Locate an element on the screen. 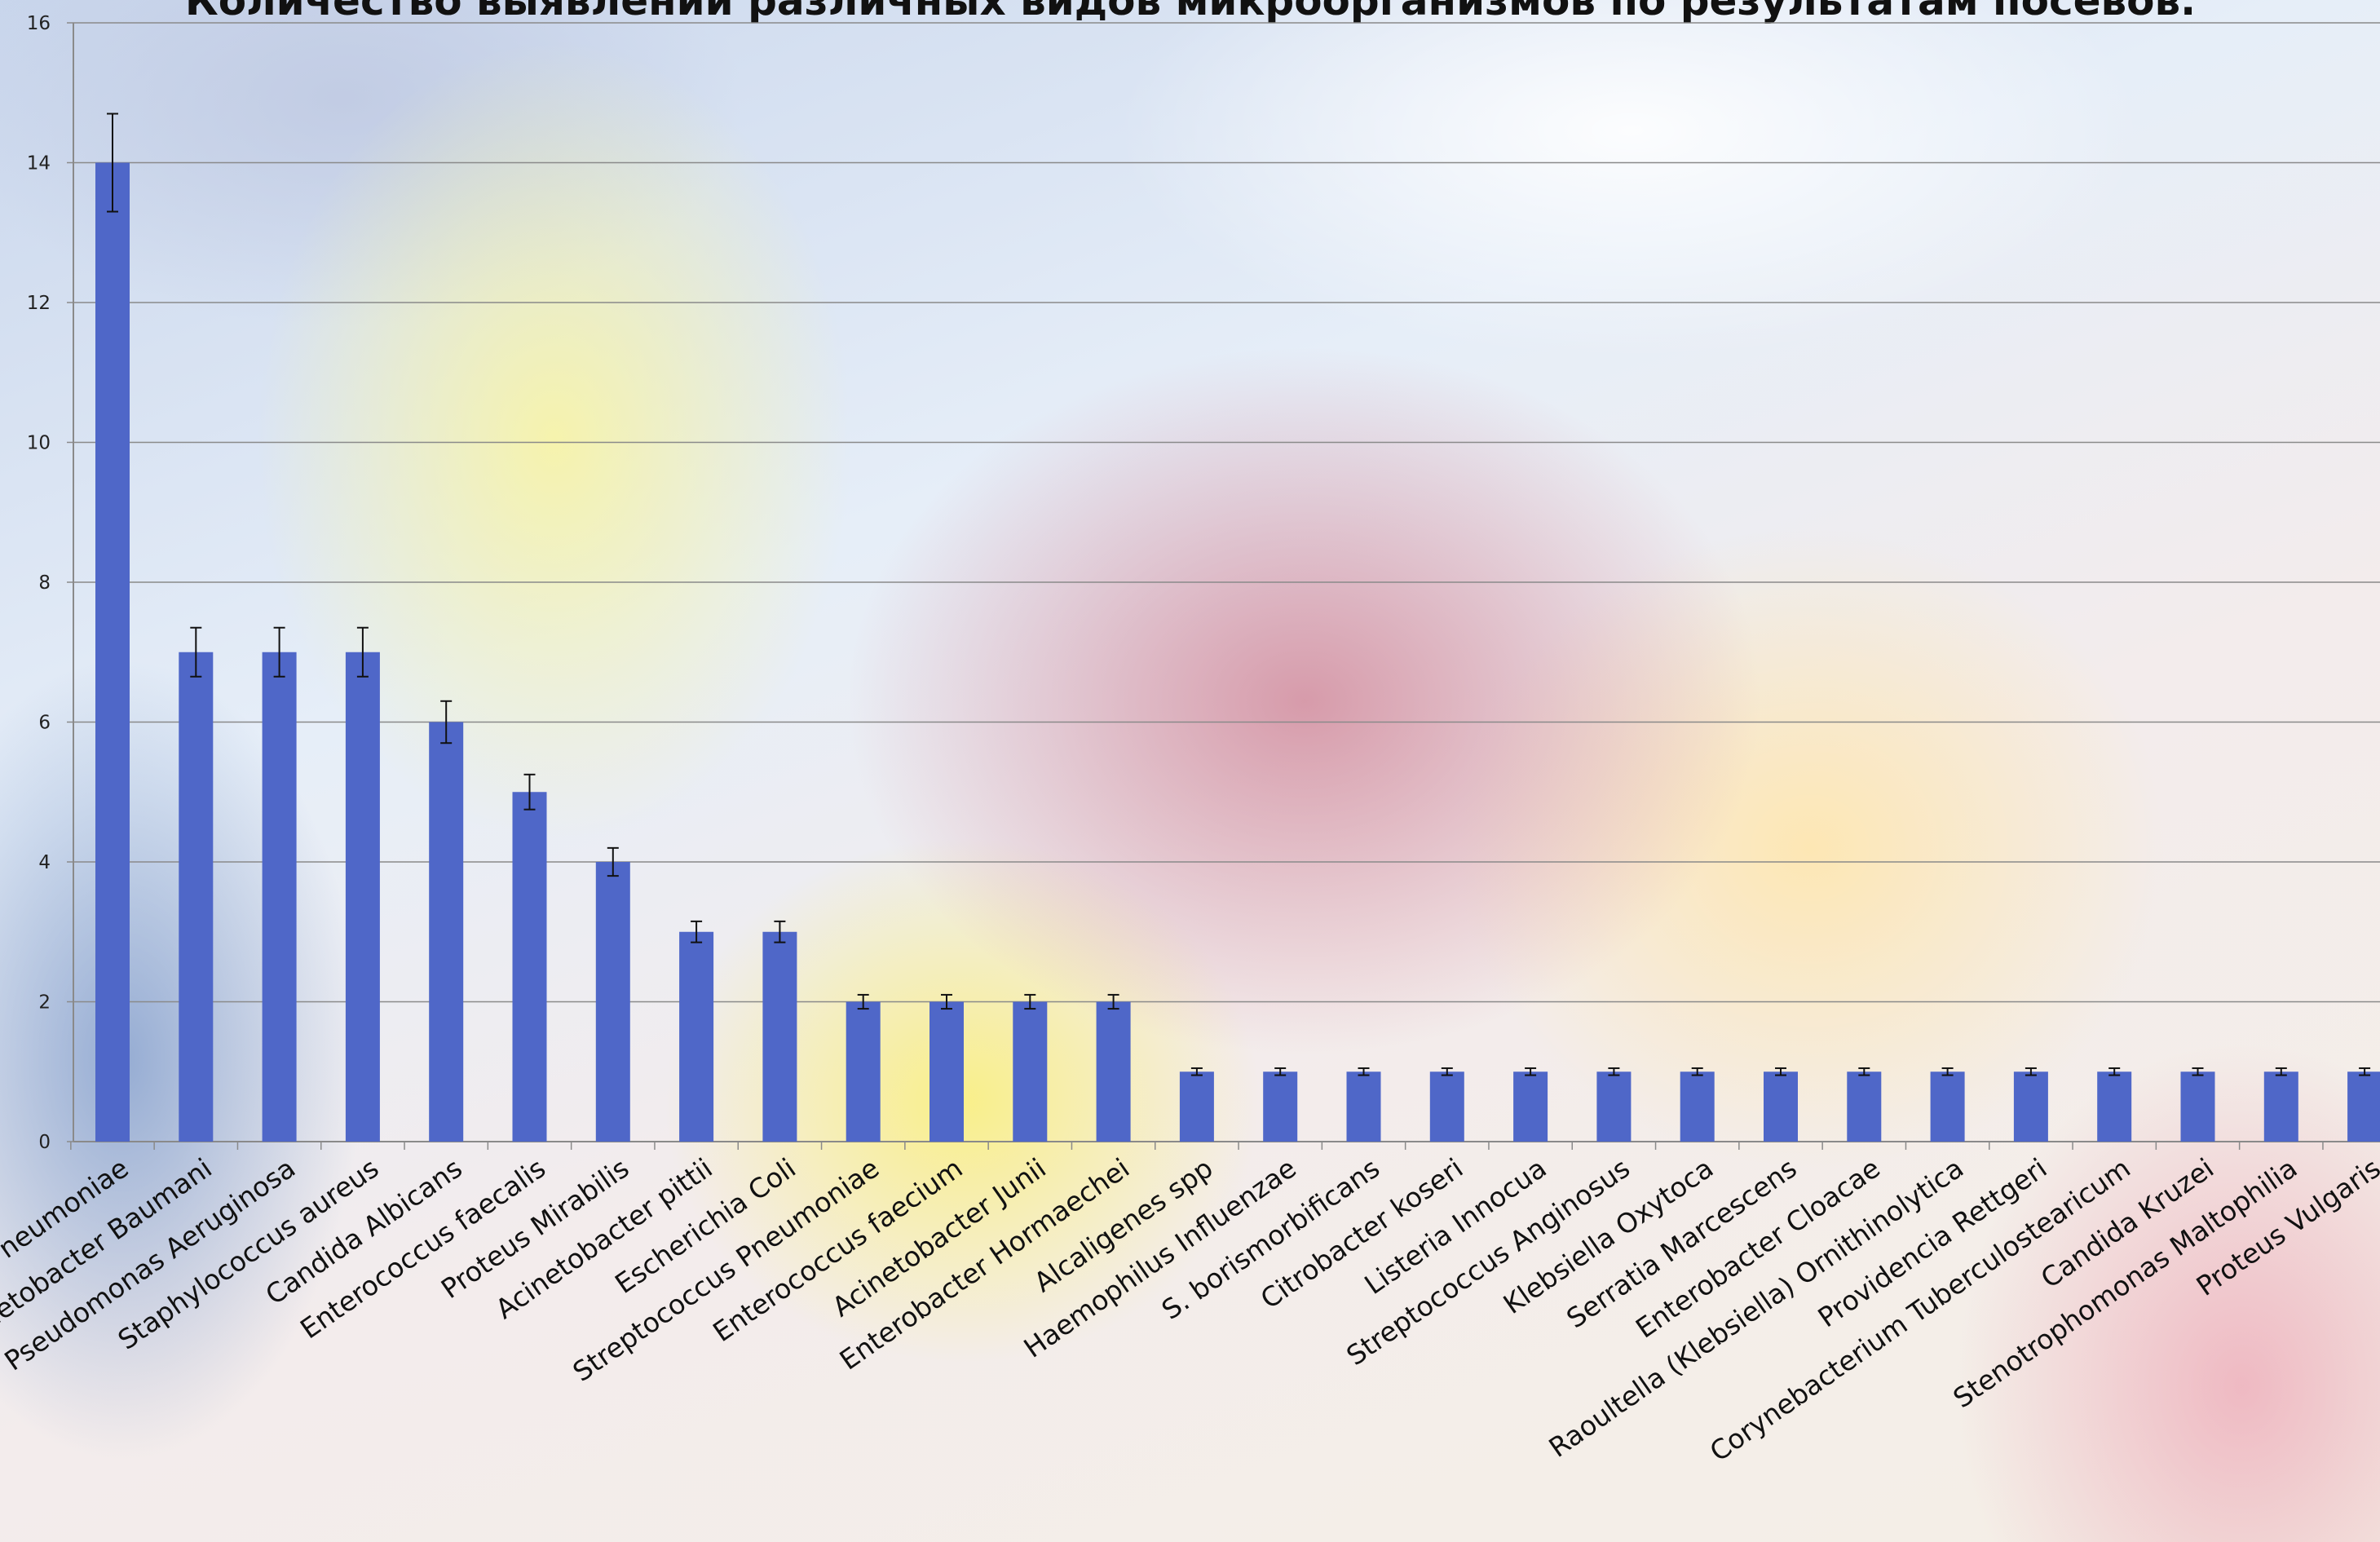 Image resolution: width=2380 pixels, height=1542 pixels. y-tick-label: 8 is located at coordinates (44, 583).